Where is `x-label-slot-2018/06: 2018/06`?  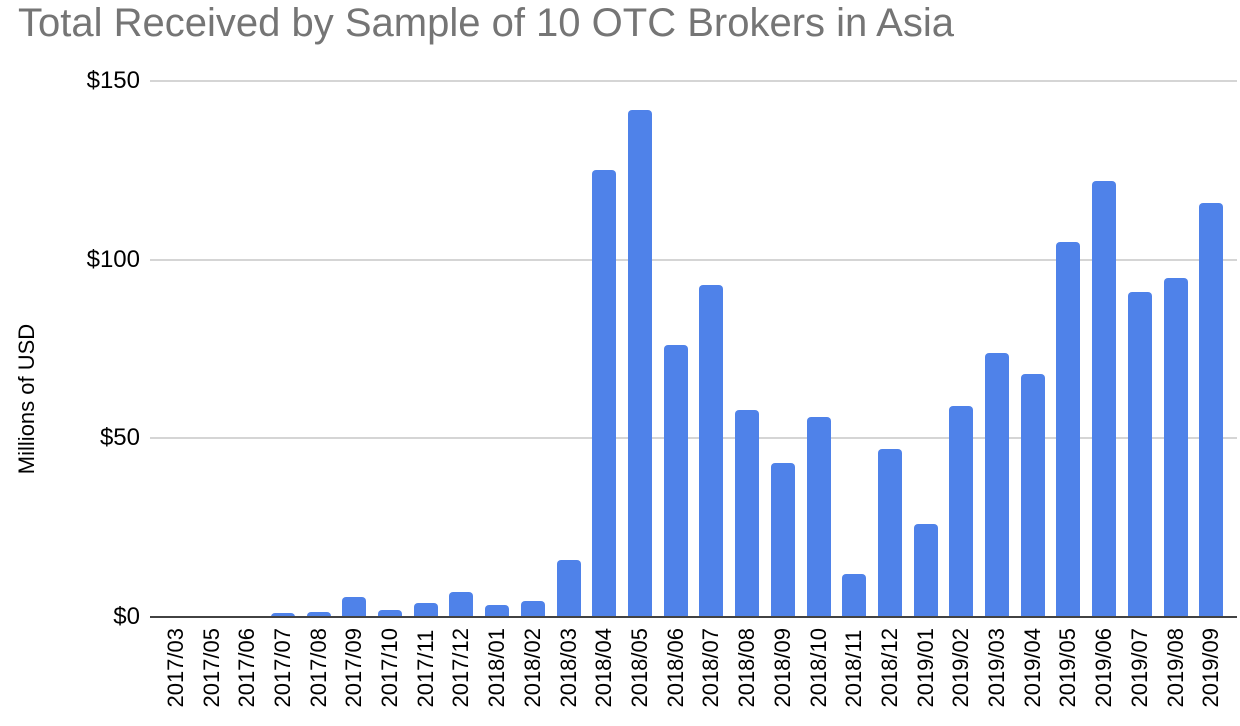
x-label-slot-2018/06: 2018/06 is located at coordinates (676, 668).